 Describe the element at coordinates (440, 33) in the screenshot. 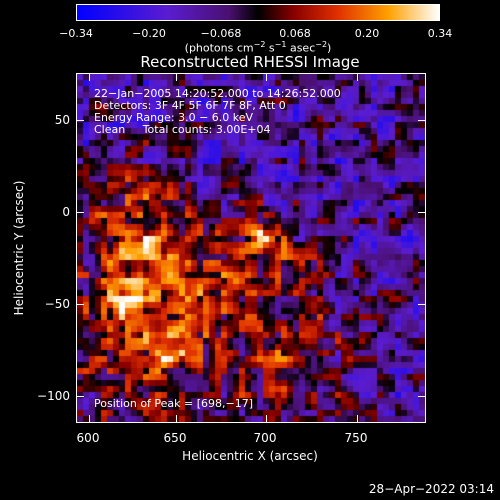

I see `colorbar-tick-label: 0.34` at that location.